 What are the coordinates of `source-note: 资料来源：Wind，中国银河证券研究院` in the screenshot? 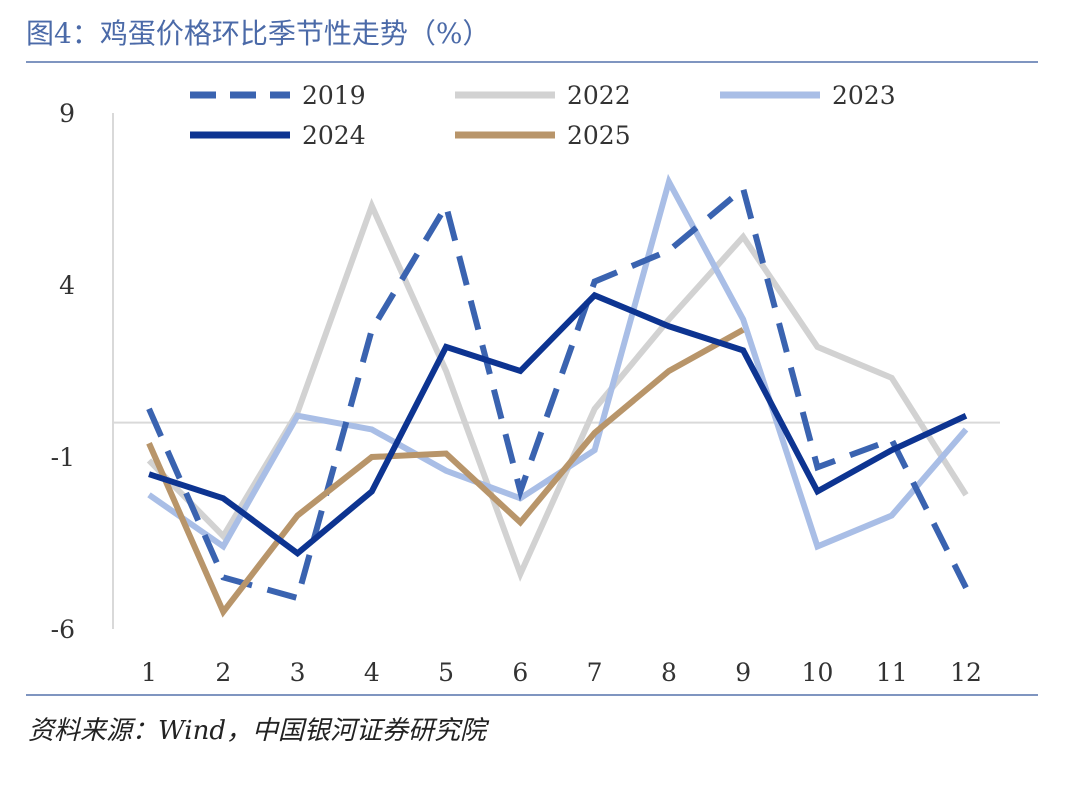 It's located at (257, 731).